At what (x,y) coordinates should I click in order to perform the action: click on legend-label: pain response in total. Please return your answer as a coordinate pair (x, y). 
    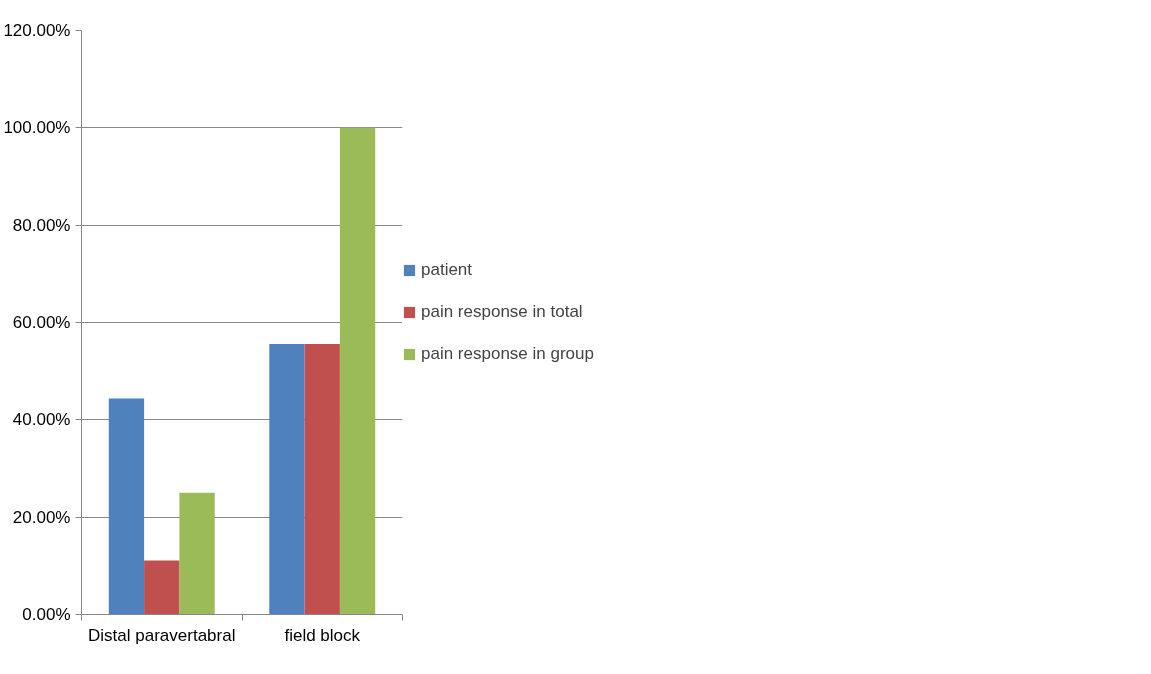
    Looking at the image, I should click on (502, 312).